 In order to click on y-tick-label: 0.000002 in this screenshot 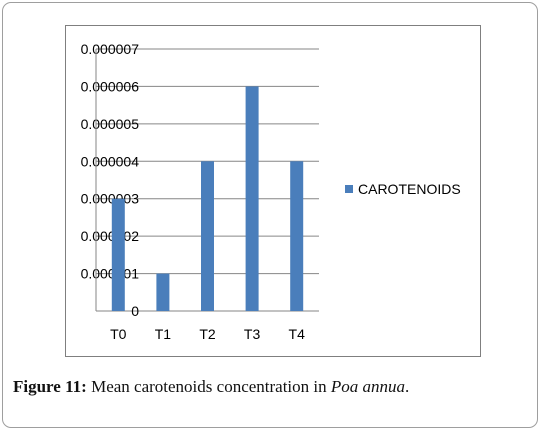, I will do `click(110, 236)`.